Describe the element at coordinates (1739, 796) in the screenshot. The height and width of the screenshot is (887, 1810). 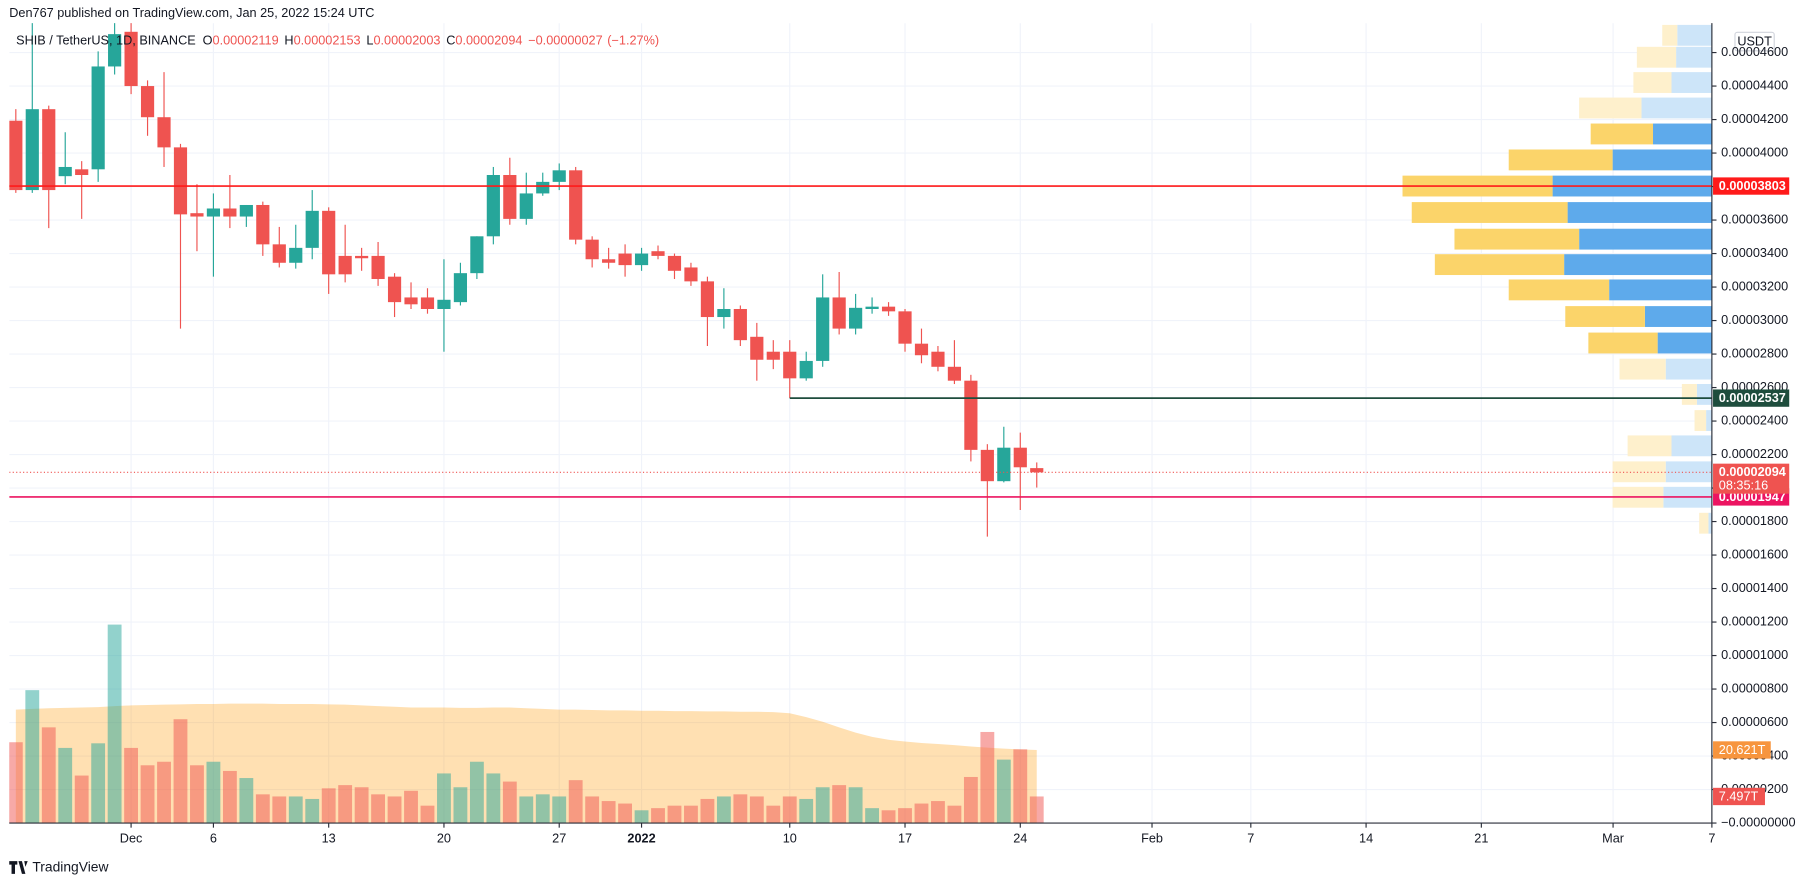
I see `volume-badge` at that location.